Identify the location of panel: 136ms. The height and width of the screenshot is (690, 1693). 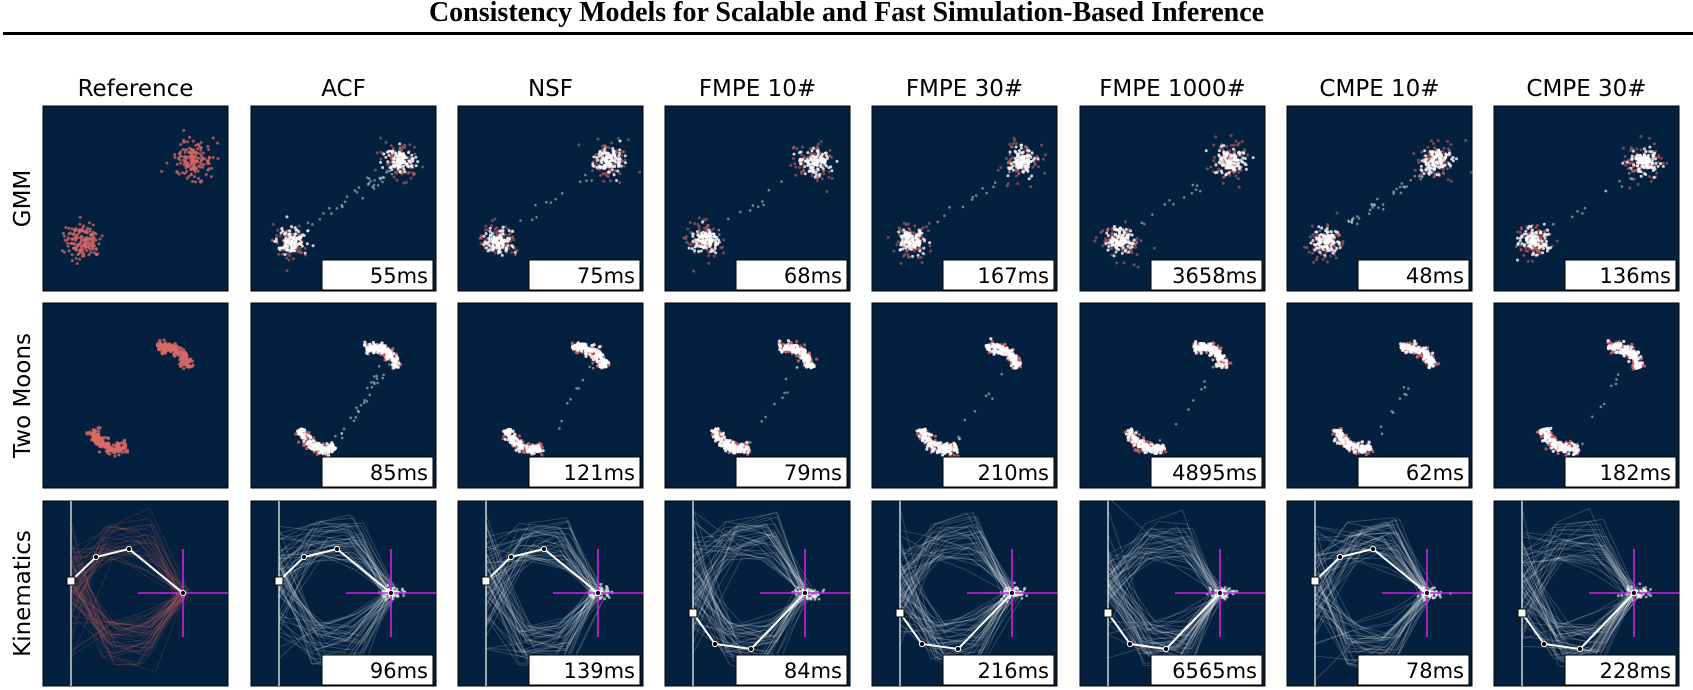
(1586, 198).